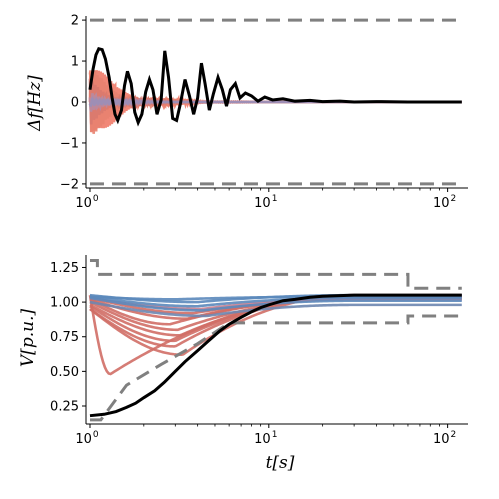 This screenshot has height=499, width=499. I want to click on y-tick-label: 1.25, so click(64, 268).